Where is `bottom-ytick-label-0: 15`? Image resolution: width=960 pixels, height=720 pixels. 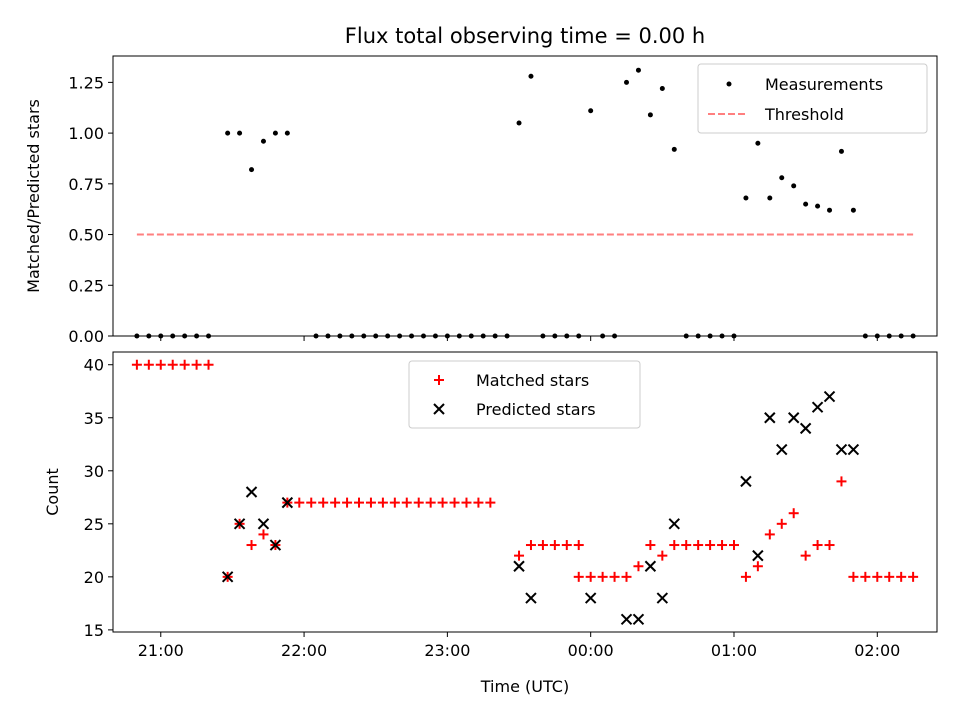 bottom-ytick-label-0: 15 is located at coordinates (94, 630).